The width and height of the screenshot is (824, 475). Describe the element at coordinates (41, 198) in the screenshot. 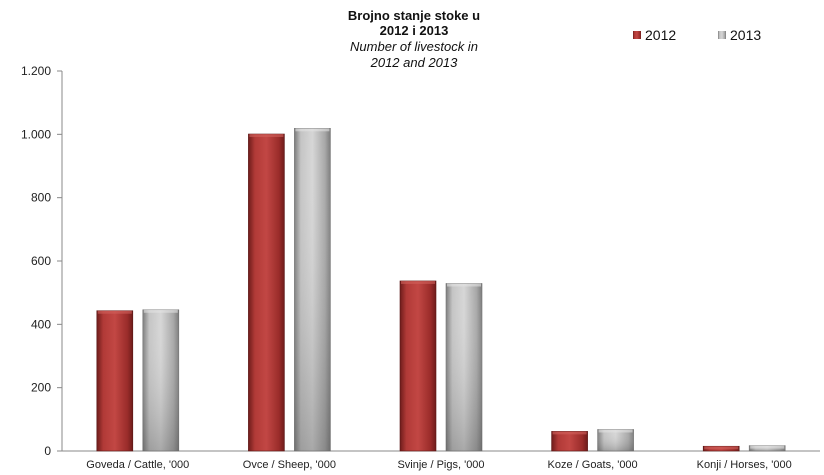

I see `y-tick-label: 800` at that location.